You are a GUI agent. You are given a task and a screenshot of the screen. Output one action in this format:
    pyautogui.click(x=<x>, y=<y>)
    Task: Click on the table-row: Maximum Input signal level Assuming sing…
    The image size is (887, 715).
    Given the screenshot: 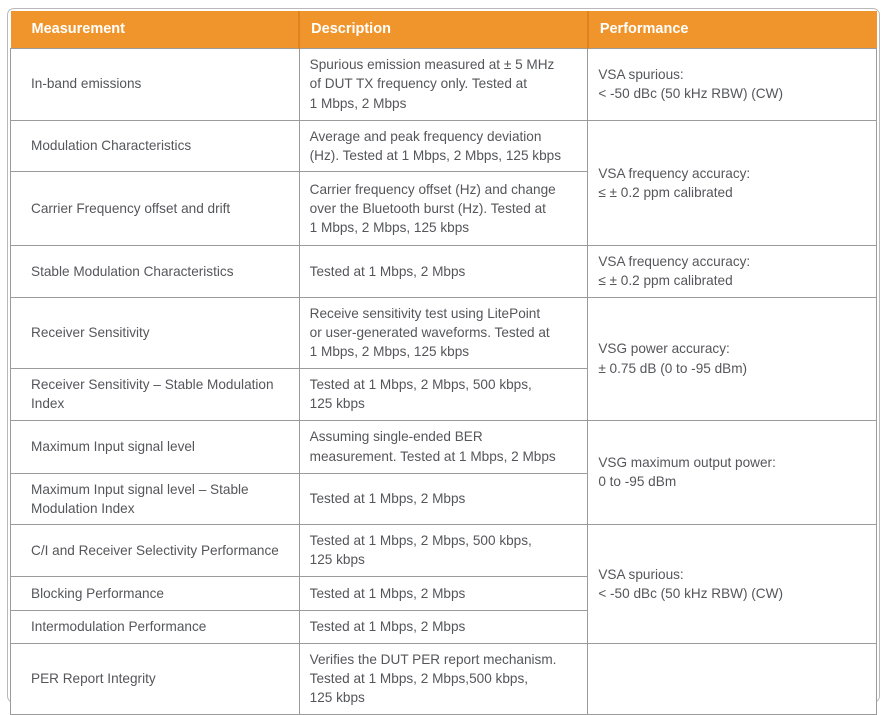 What is the action you would take?
    pyautogui.click(x=443, y=472)
    